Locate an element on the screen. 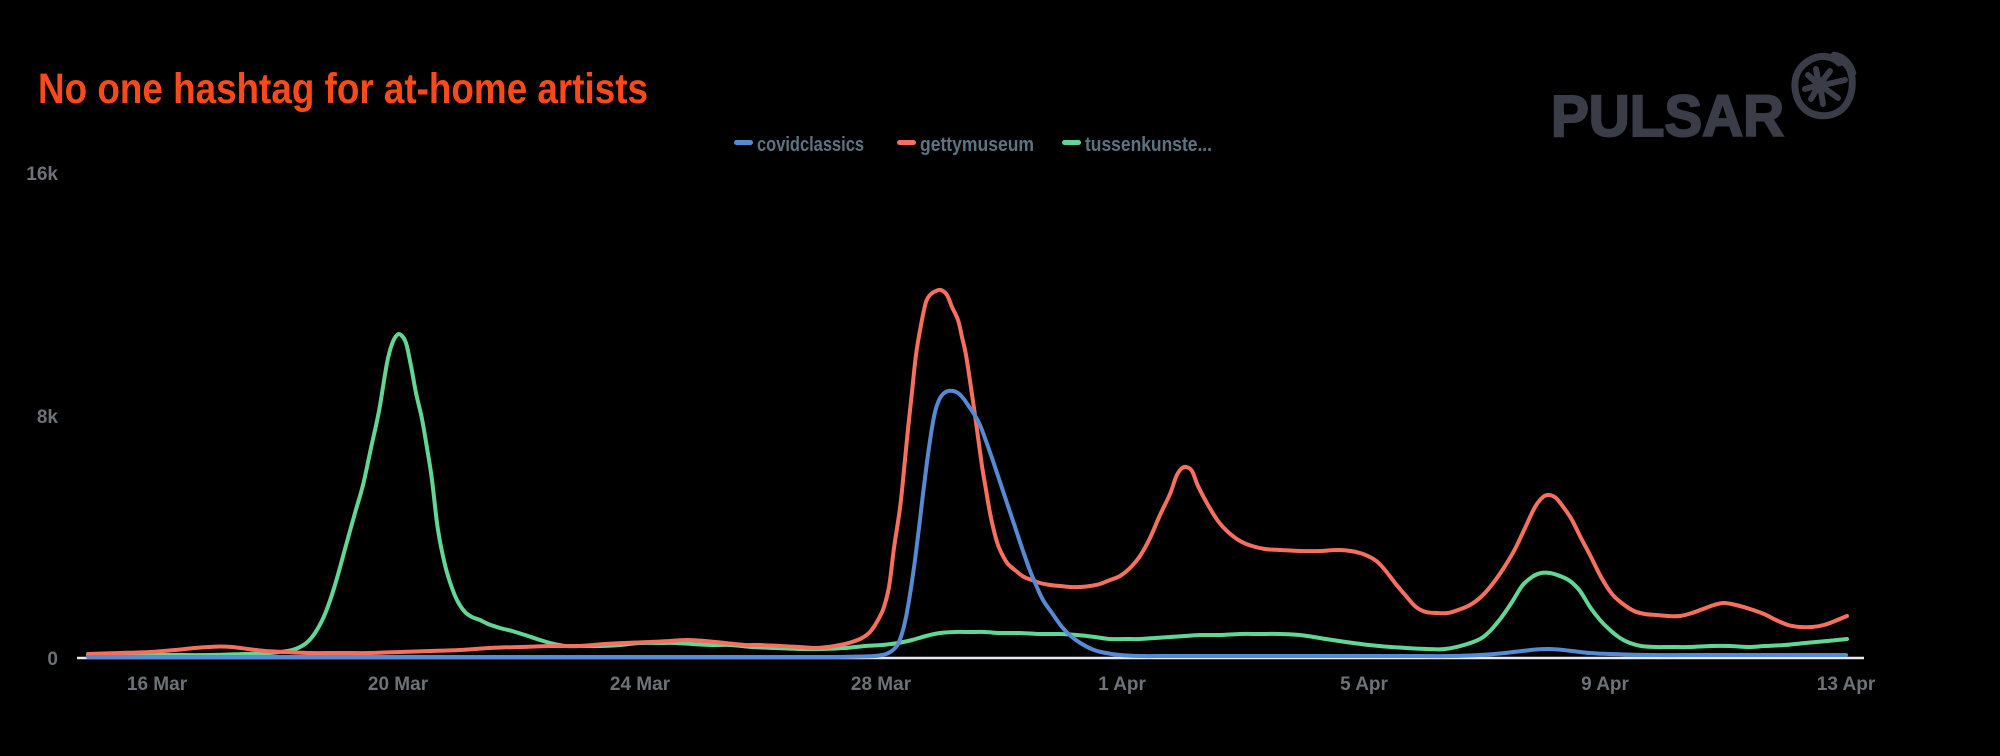 The height and width of the screenshot is (756, 2000). svg-text: 1 Apr is located at coordinates (1122, 684).